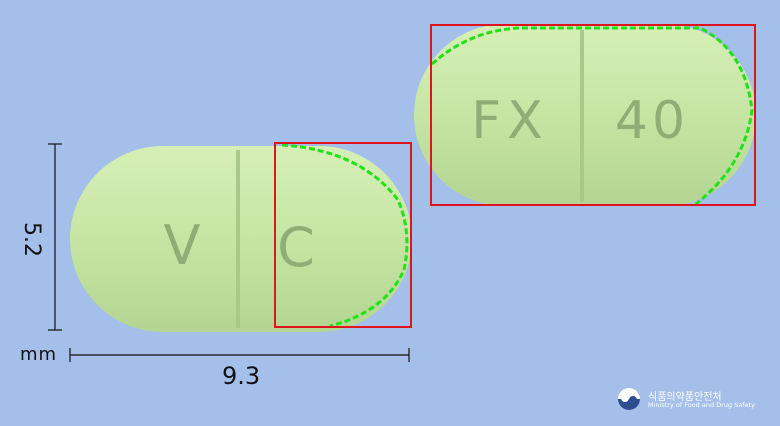  I want to click on width-value-label: 9.3, so click(241, 376).